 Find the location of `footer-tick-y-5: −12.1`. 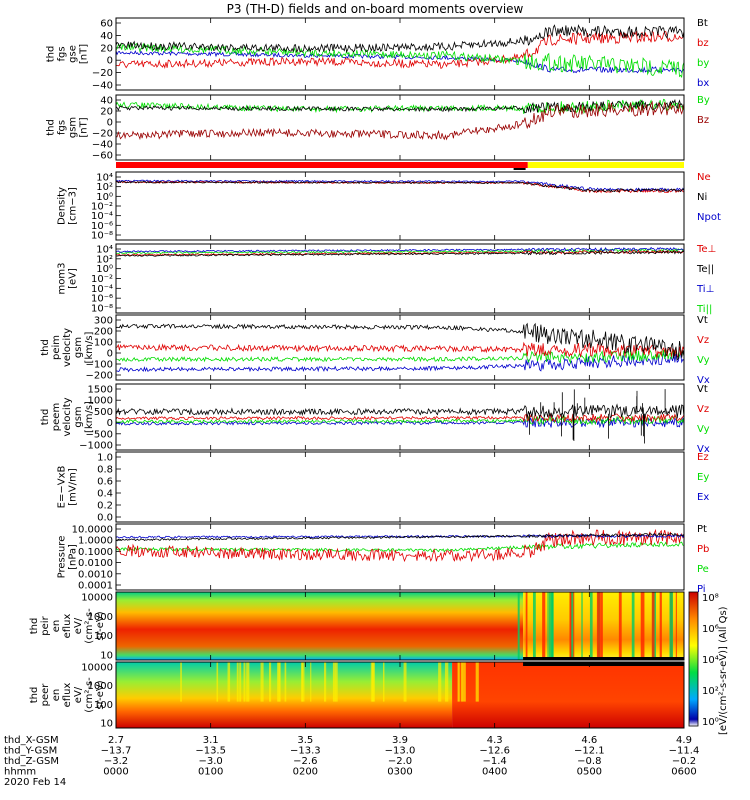

footer-tick-y-5: −12.1 is located at coordinates (589, 751).